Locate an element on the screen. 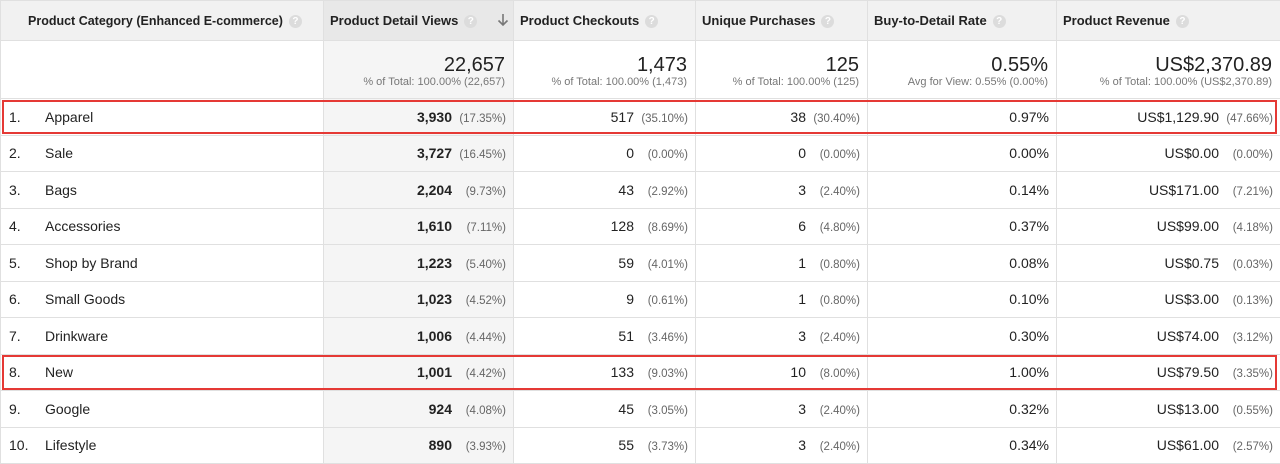 This screenshot has height=464, width=1280. column-header-label: Product Category (Enhanced E-commerce) is located at coordinates (155, 21).